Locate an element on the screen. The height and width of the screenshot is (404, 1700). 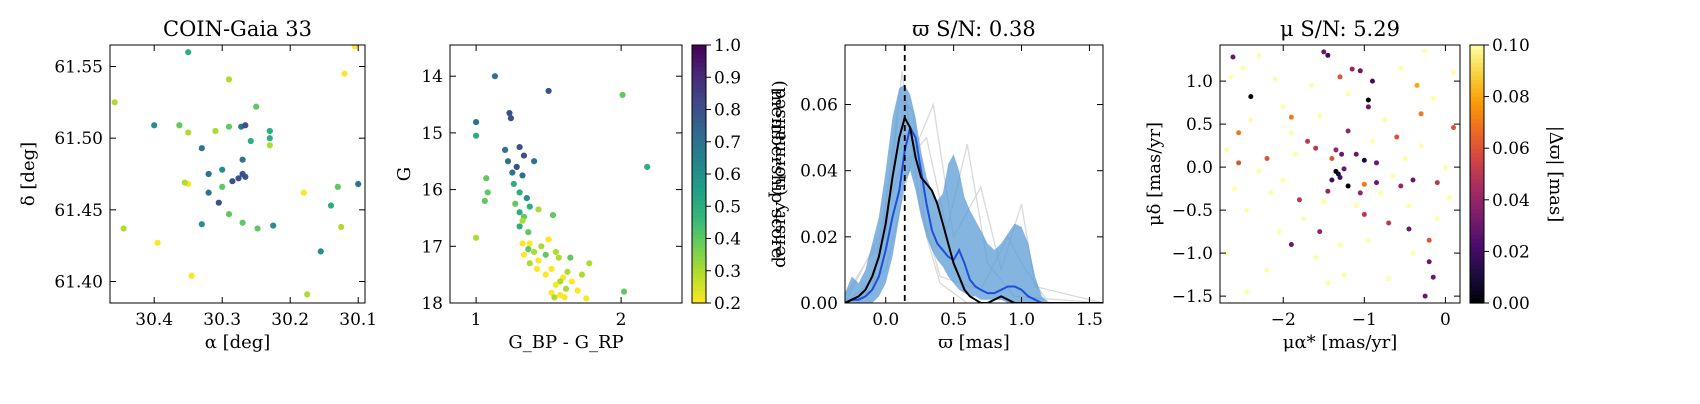
pm-title: μ S/N: 5.29 is located at coordinates (1340, 29).